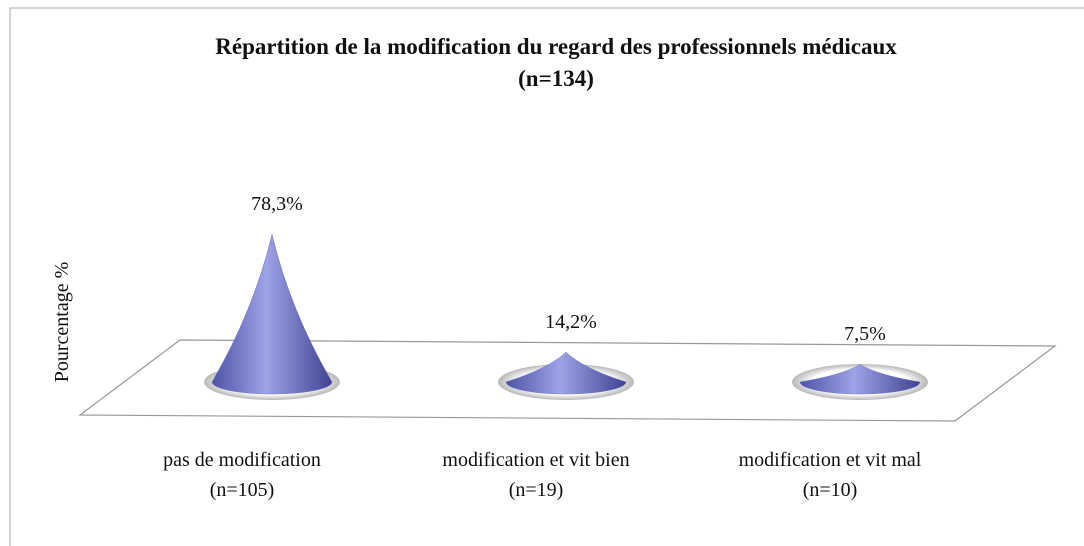 Image resolution: width=1084 pixels, height=546 pixels. I want to click on chart-subtitle: (n=134), so click(556, 78).